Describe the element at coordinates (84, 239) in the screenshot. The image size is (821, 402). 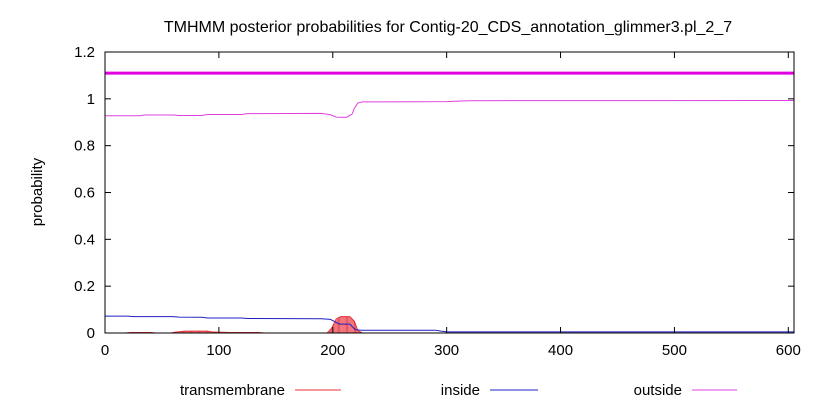
I see `y-tick-label: 0.4` at that location.